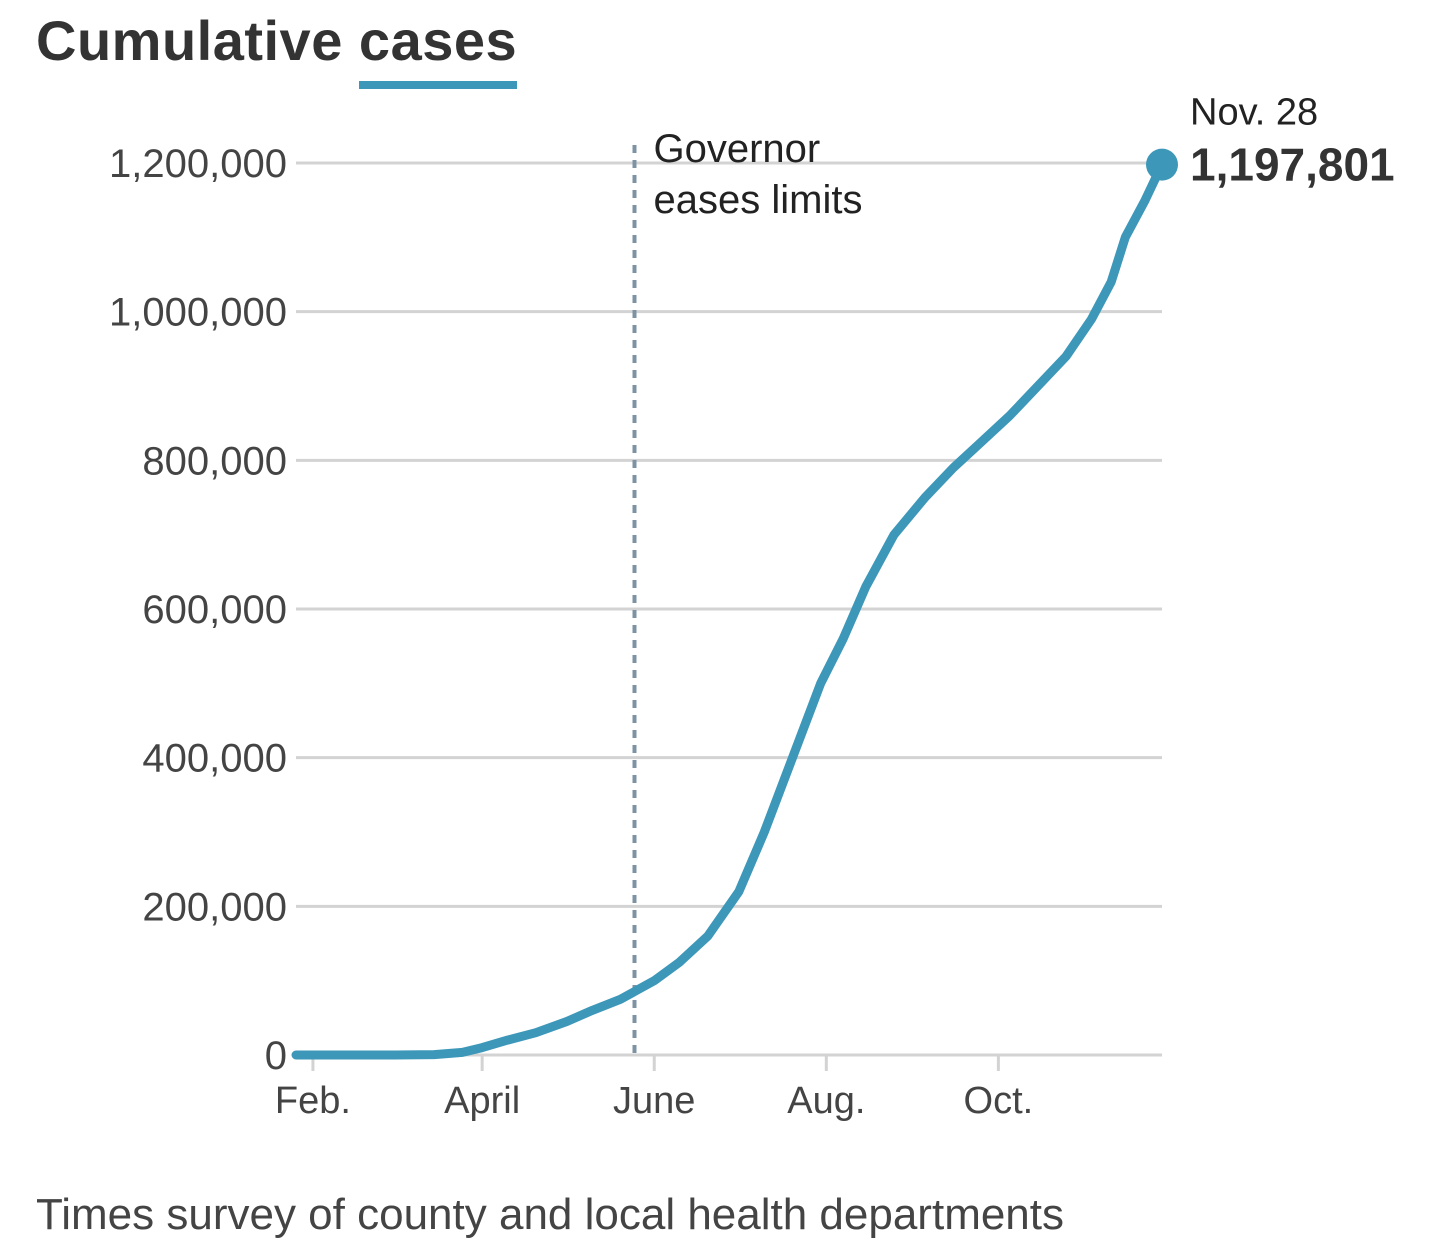  I want to click on x-tick-label: April, so click(482, 1101).